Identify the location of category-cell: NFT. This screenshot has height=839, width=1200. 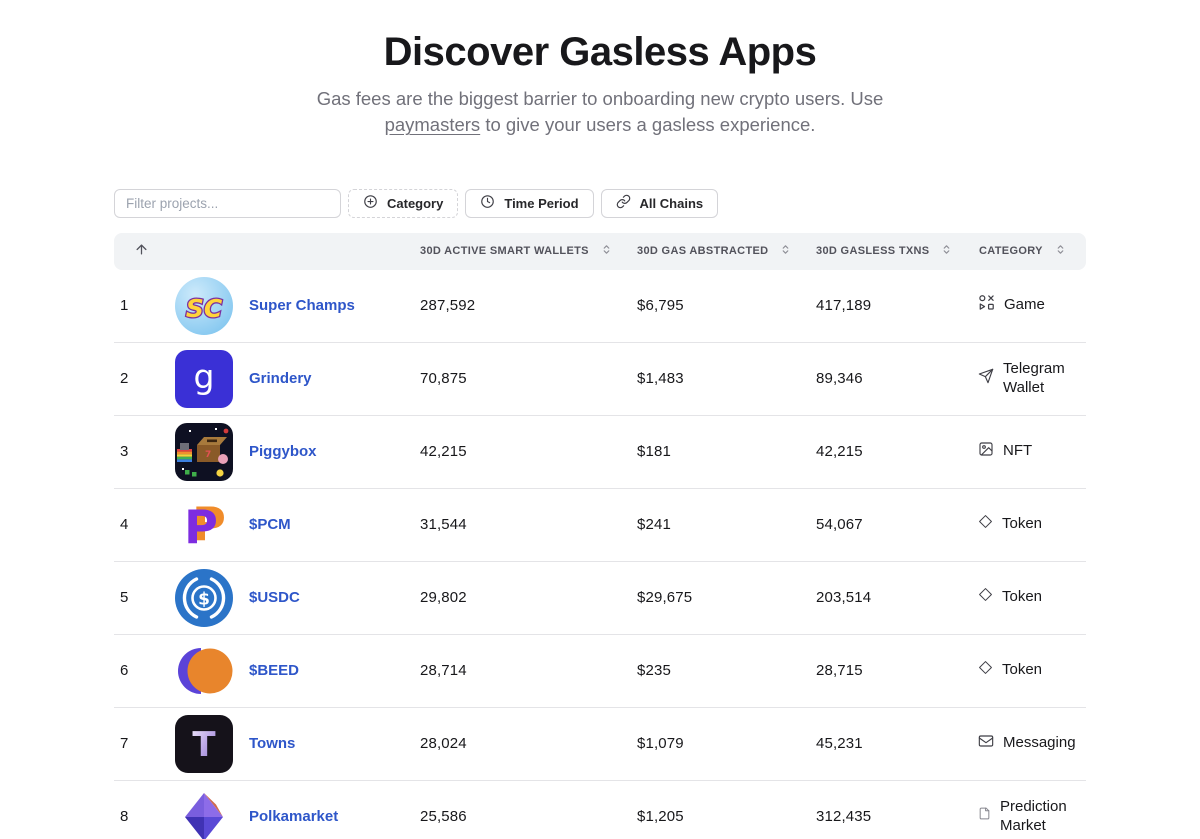
(1028, 452).